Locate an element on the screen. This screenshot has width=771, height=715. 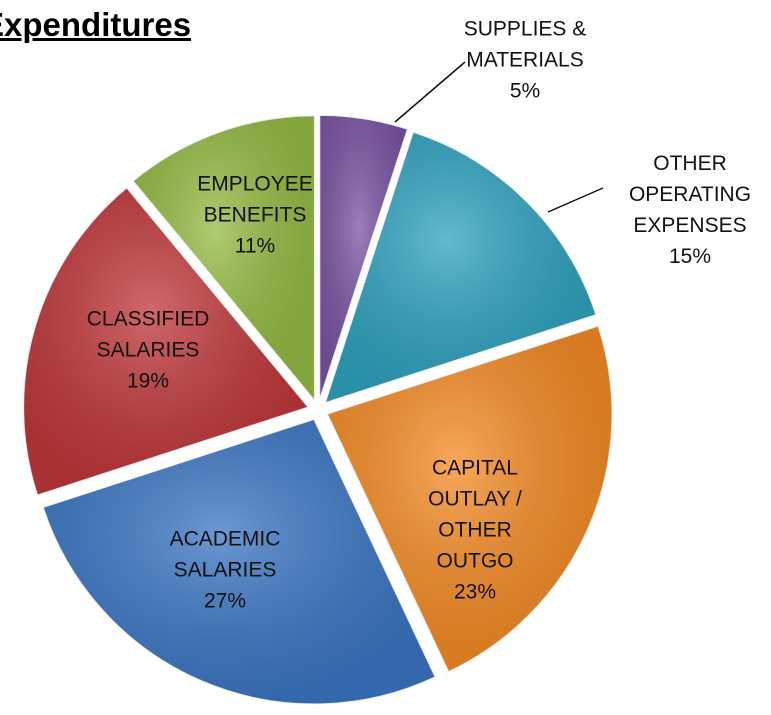
category-label: EMPLOYEE BENEFITS is located at coordinates (255, 199).